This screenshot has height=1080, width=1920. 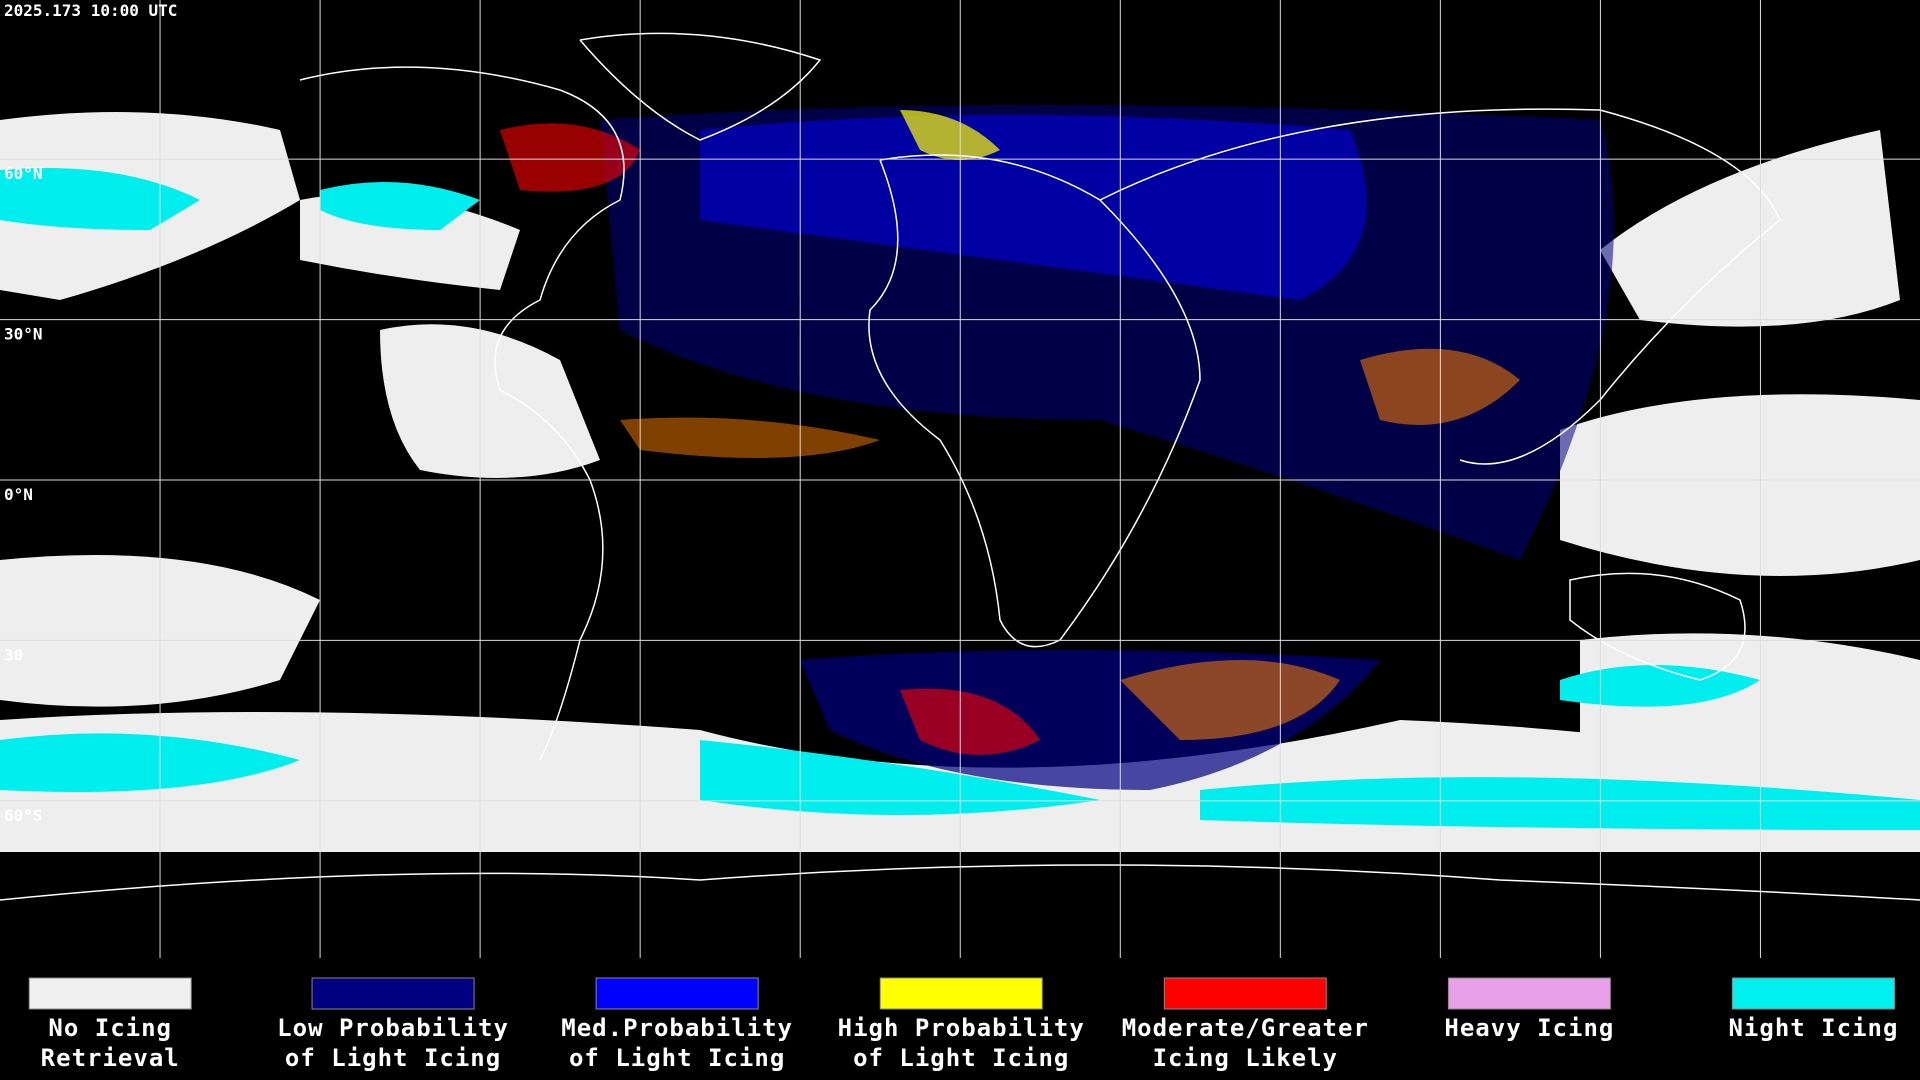 I want to click on legend-label: Heavy Icing, so click(x=1529, y=1028).